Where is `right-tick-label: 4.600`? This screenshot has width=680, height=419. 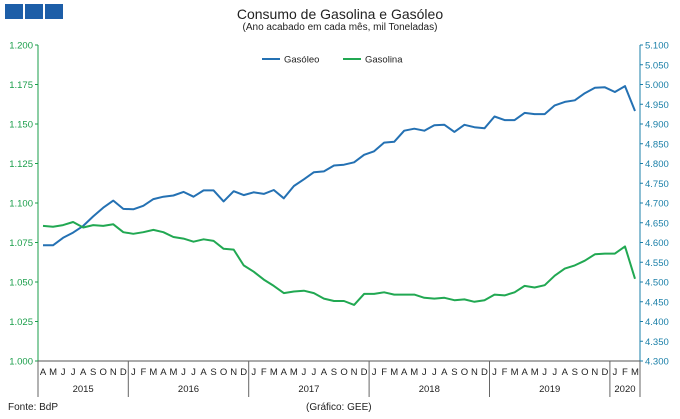 right-tick-label: 4.600 is located at coordinates (657, 243).